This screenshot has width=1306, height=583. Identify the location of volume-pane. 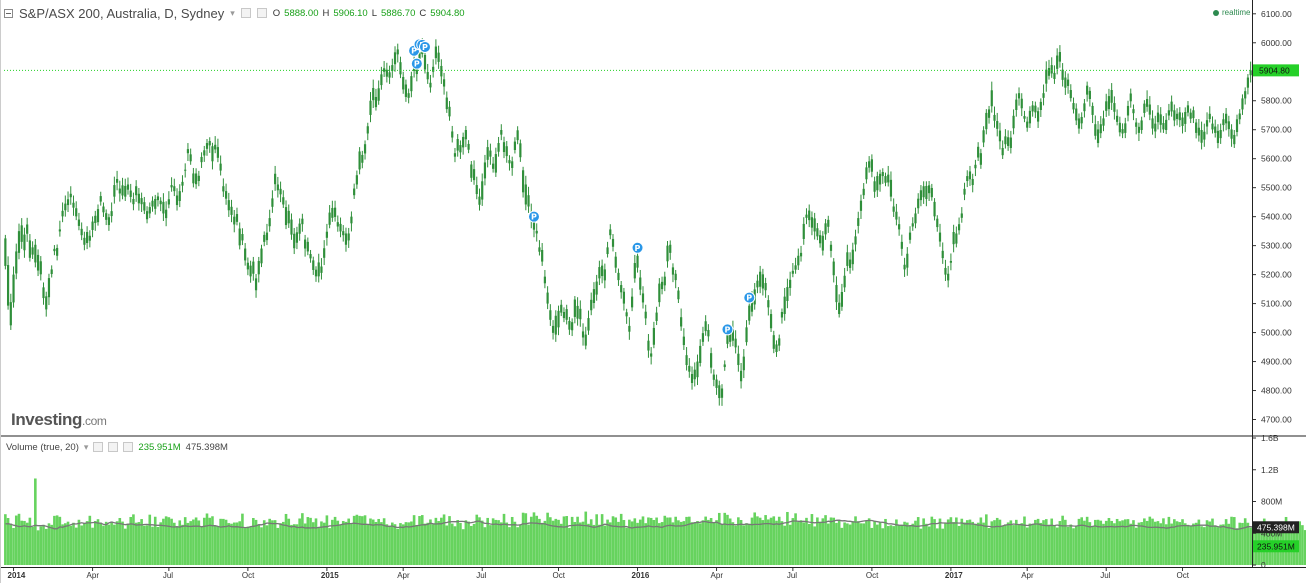
(655, 521).